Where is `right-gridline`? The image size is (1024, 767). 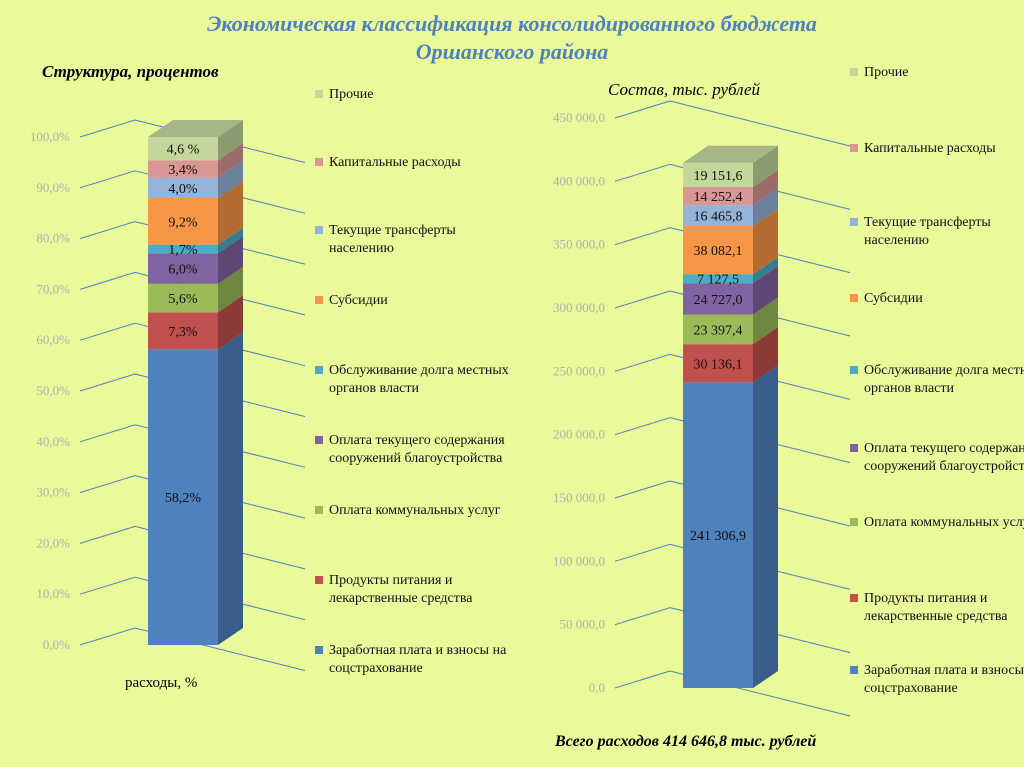
right-gridline is located at coordinates (760, 123).